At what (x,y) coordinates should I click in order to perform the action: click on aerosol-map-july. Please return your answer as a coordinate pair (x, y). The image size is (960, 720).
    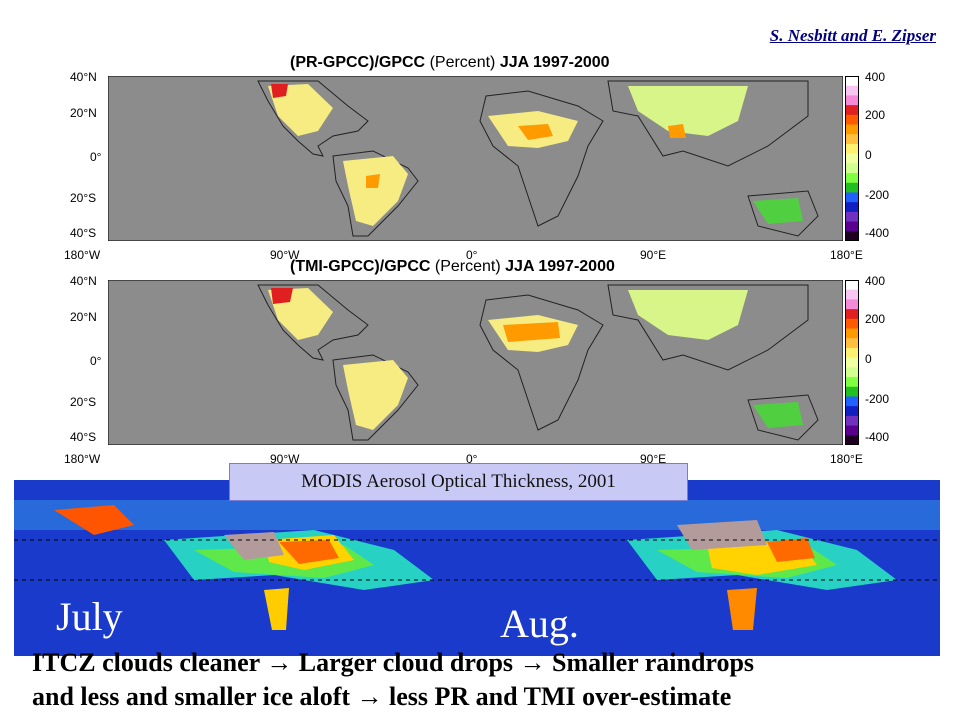
    Looking at the image, I should click on (245, 568).